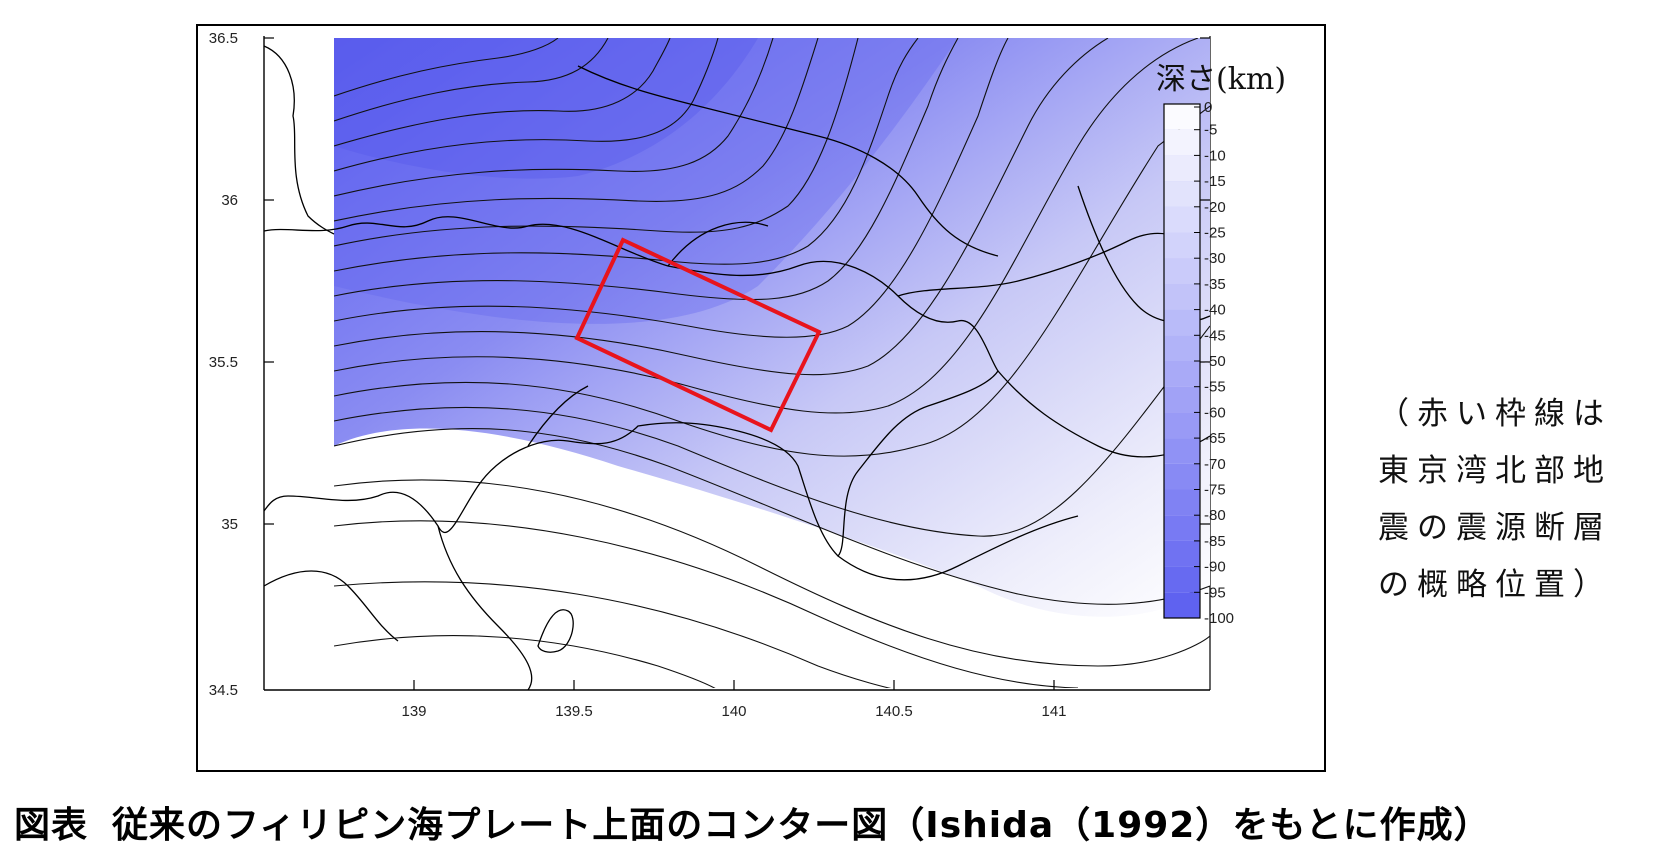 The width and height of the screenshot is (1662, 866). What do you see at coordinates (223, 38) in the screenshot?
I see `y-tick-label: 36.5` at bounding box center [223, 38].